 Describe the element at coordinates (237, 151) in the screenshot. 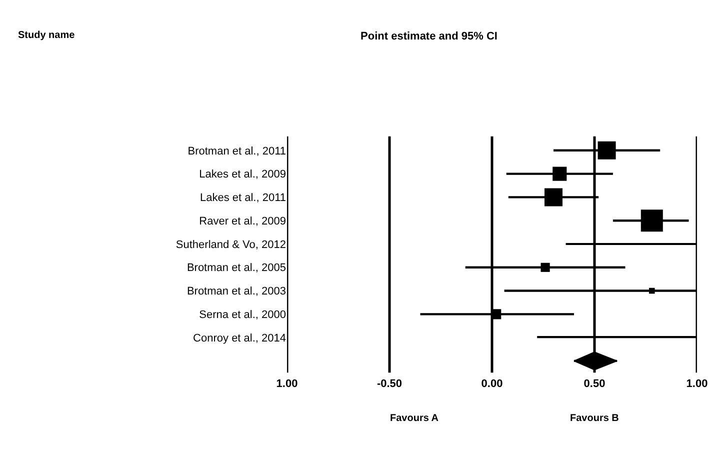

I see `y-tick-label: Brotman et al., 2011` at that location.